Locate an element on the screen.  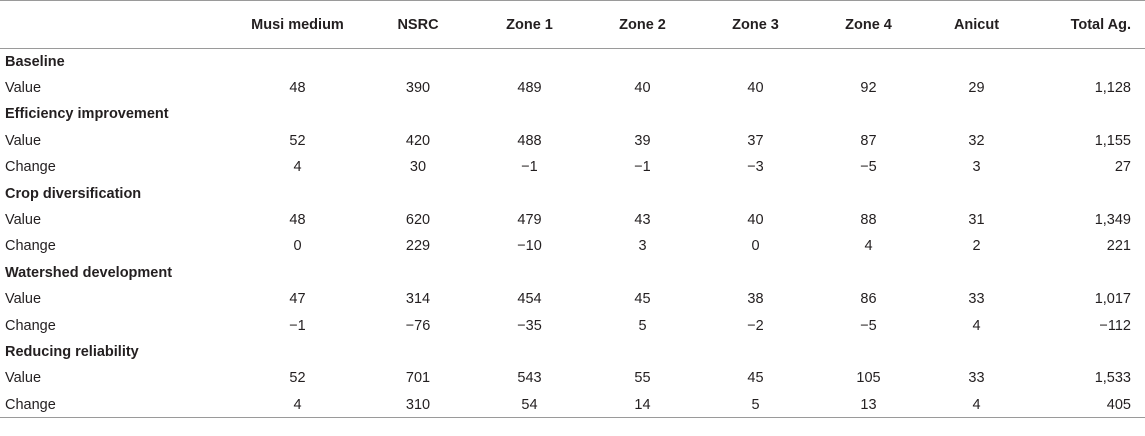
table-cell: 87 is located at coordinates (868, 140).